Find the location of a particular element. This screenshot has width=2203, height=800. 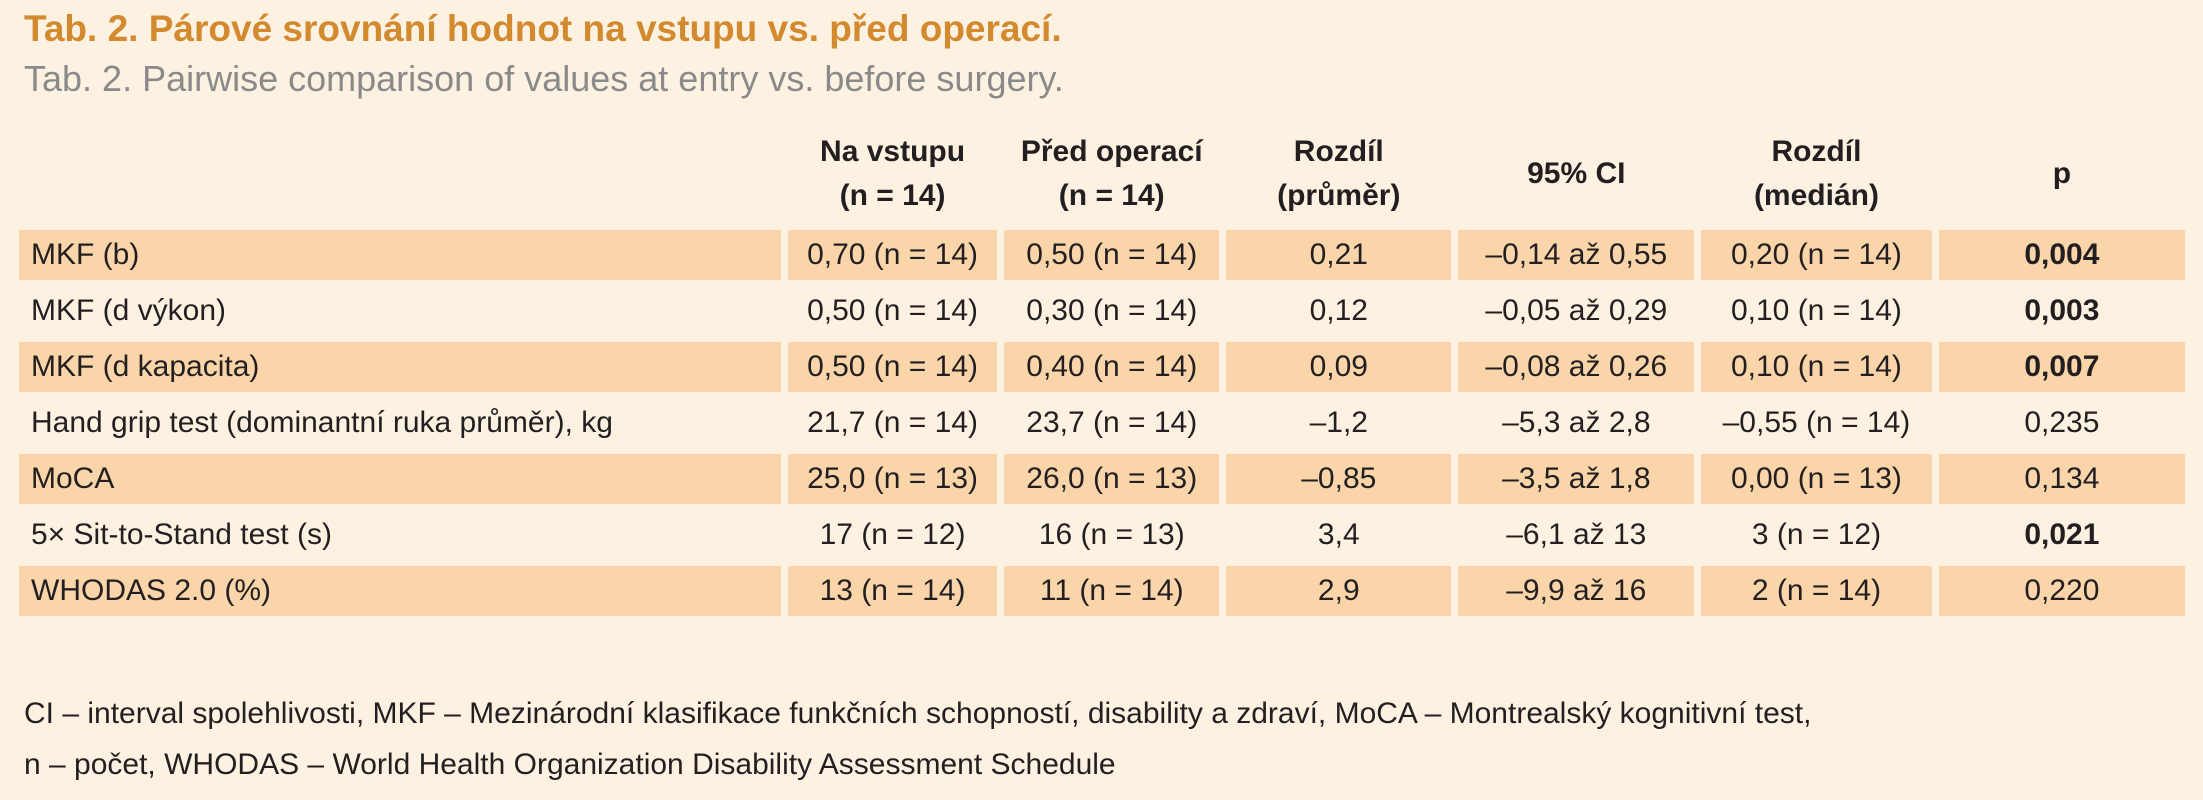

cell-p-value: 0,220 is located at coordinates (2061, 591).